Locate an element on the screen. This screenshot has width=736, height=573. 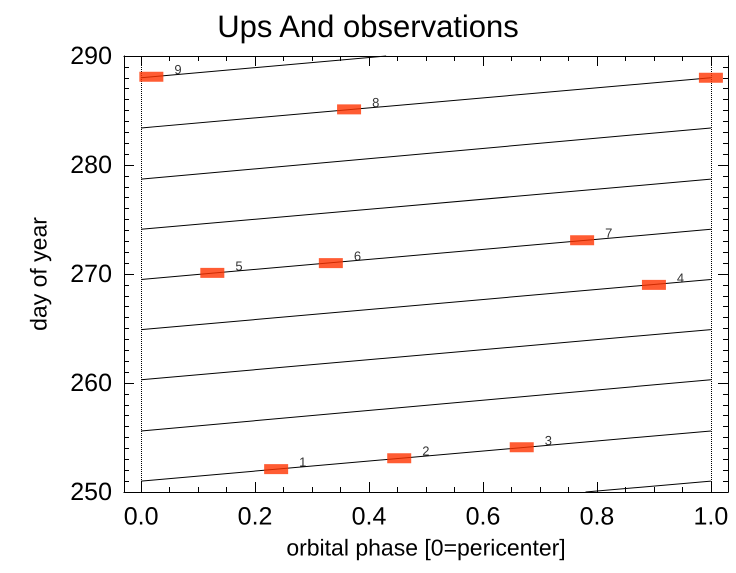
chart-title: Ups And observations is located at coordinates (368, 26).